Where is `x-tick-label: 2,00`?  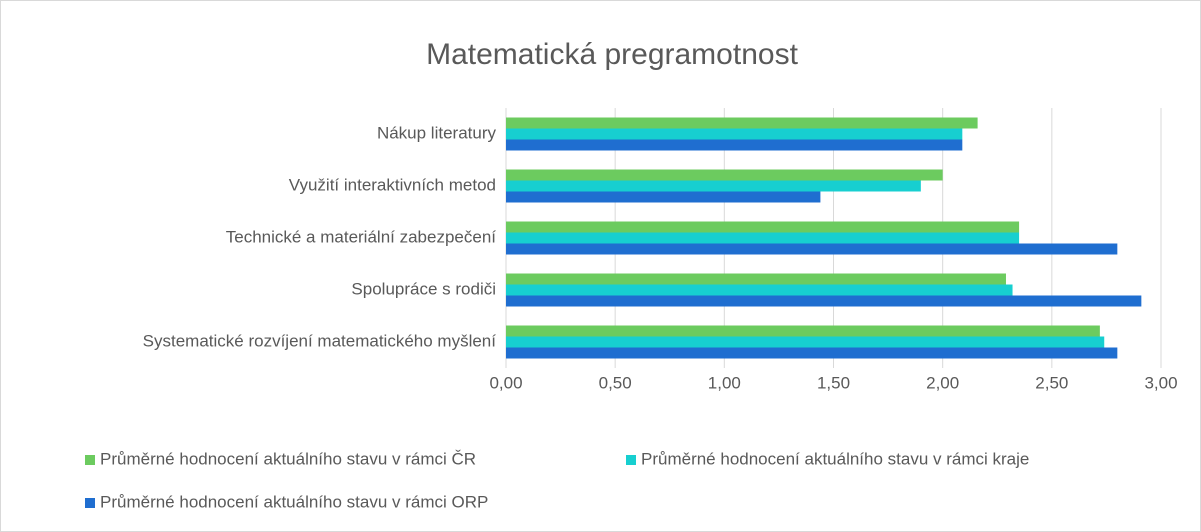
x-tick-label: 2,00 is located at coordinates (942, 382).